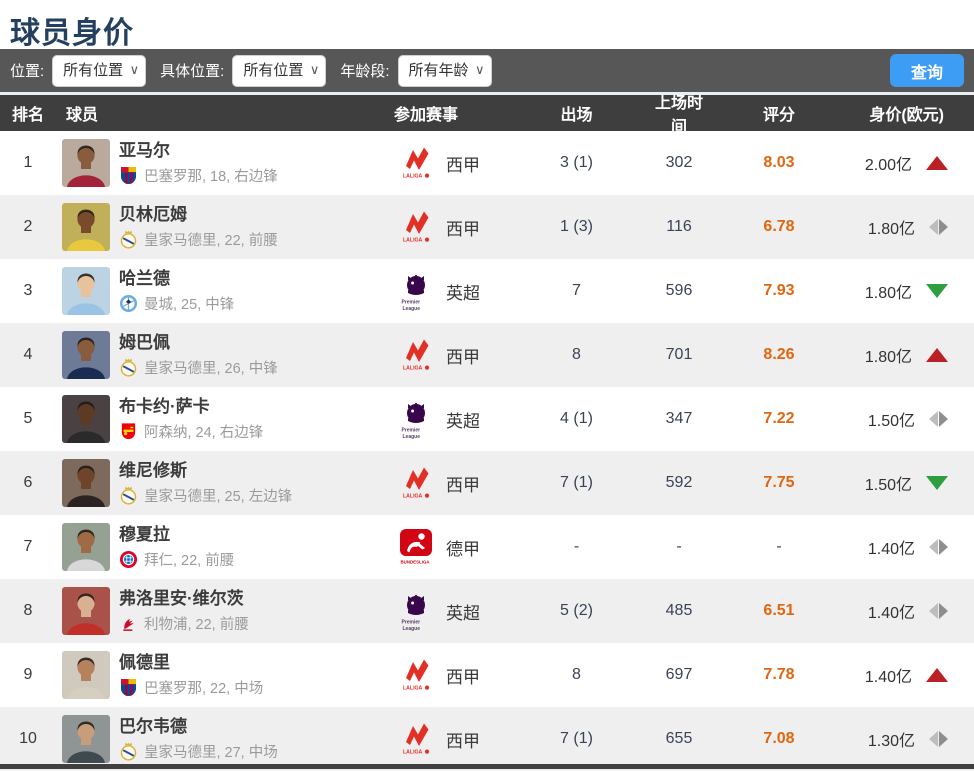 Image resolution: width=974 pixels, height=771 pixels. Describe the element at coordinates (463, 549) in the screenshot. I see `league-name: 德甲` at that location.